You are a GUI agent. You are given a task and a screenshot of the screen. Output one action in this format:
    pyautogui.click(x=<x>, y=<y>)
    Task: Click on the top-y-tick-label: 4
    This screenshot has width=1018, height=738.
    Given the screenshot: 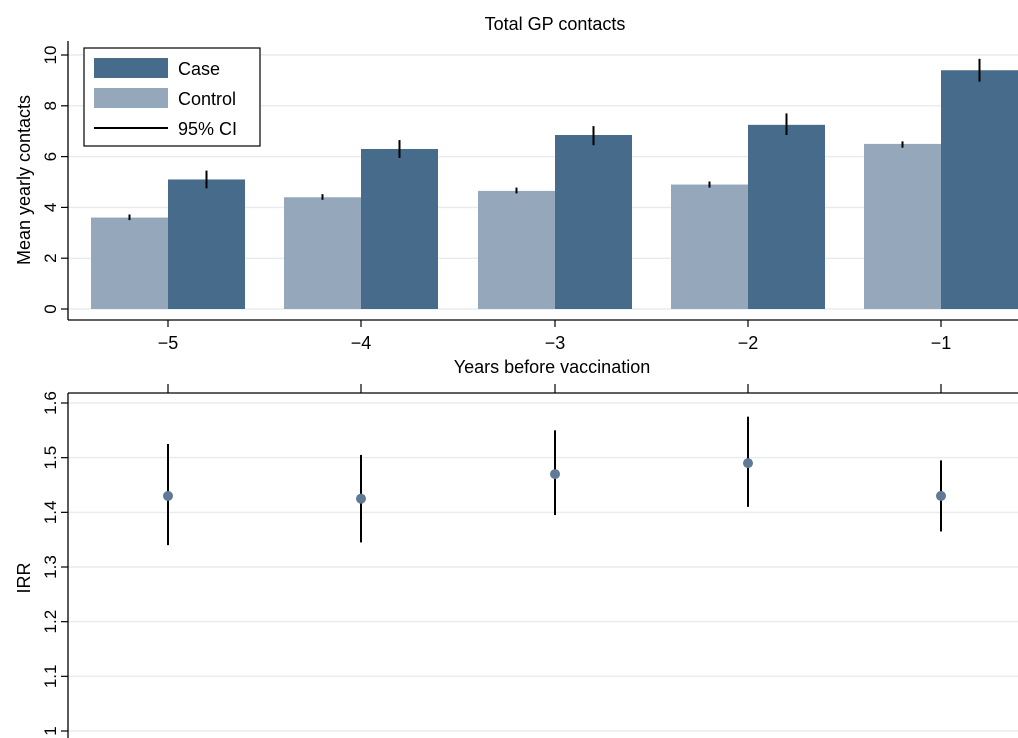 What is the action you would take?
    pyautogui.click(x=50, y=207)
    